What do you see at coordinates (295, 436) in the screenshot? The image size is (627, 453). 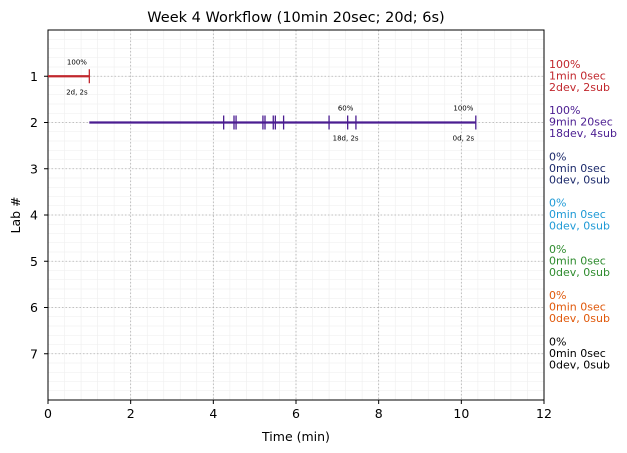 I see `x-axis-label: Time (min)` at bounding box center [295, 436].